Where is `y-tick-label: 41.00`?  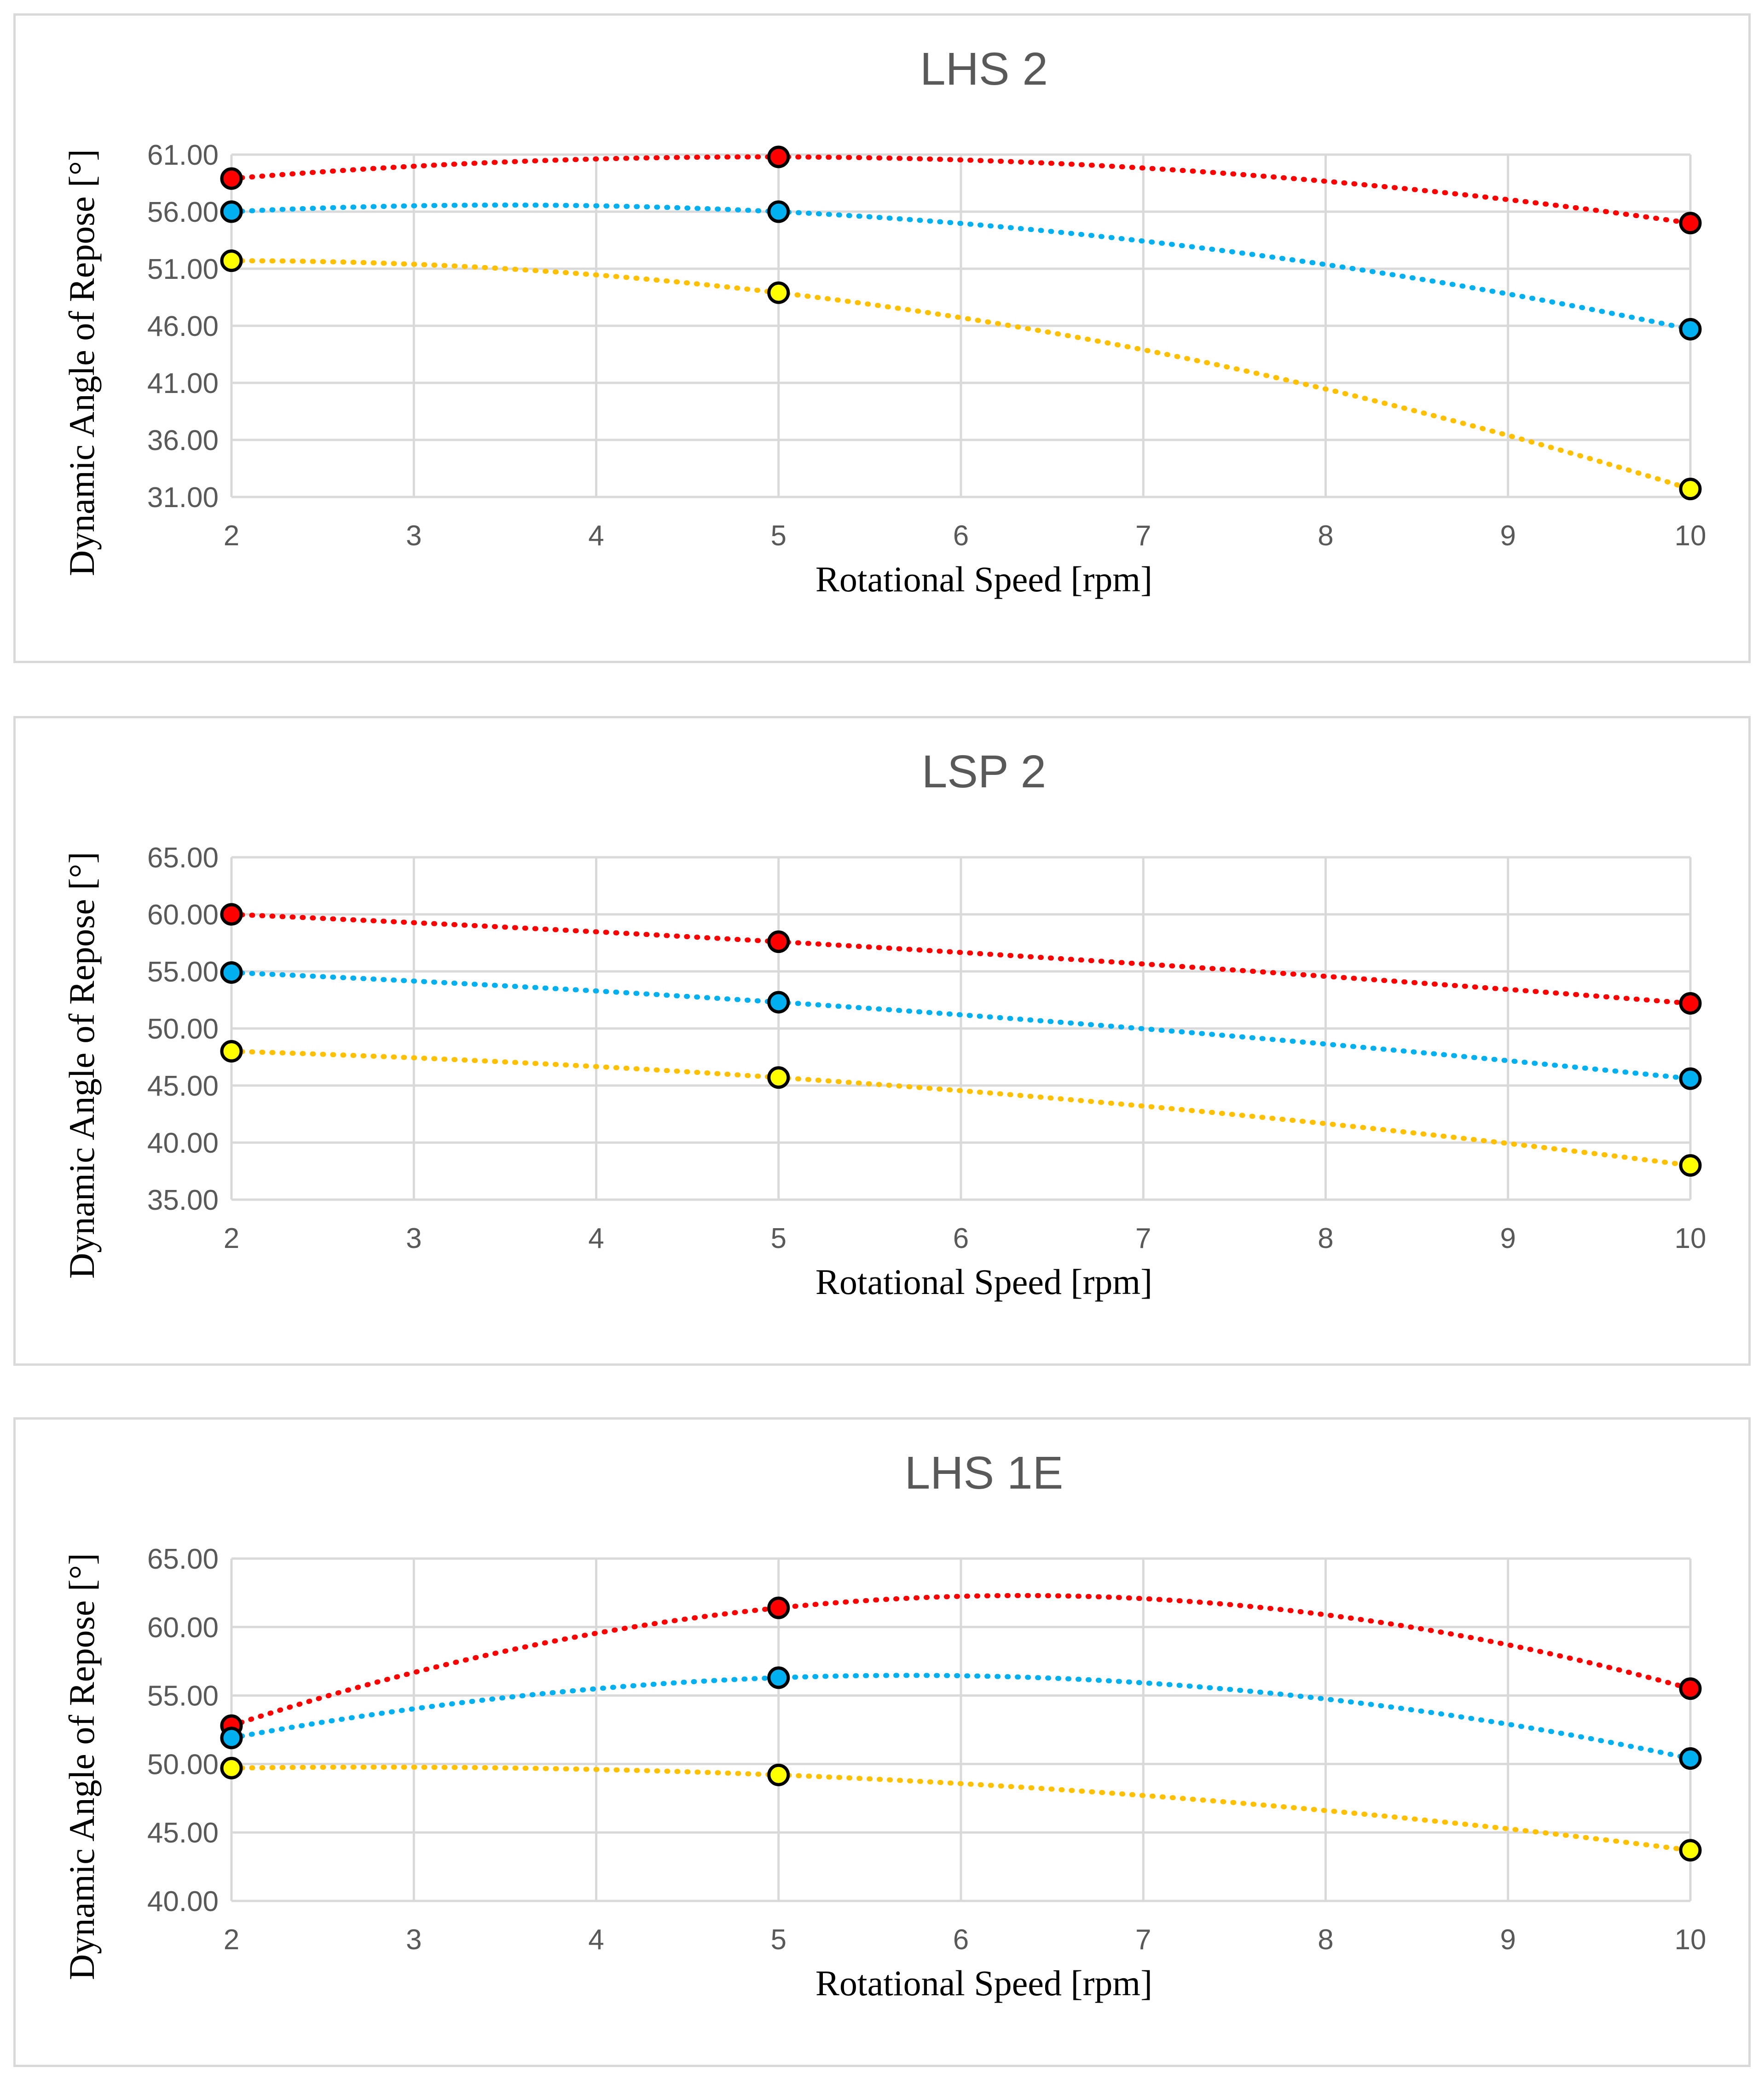 y-tick-label: 41.00 is located at coordinates (183, 383).